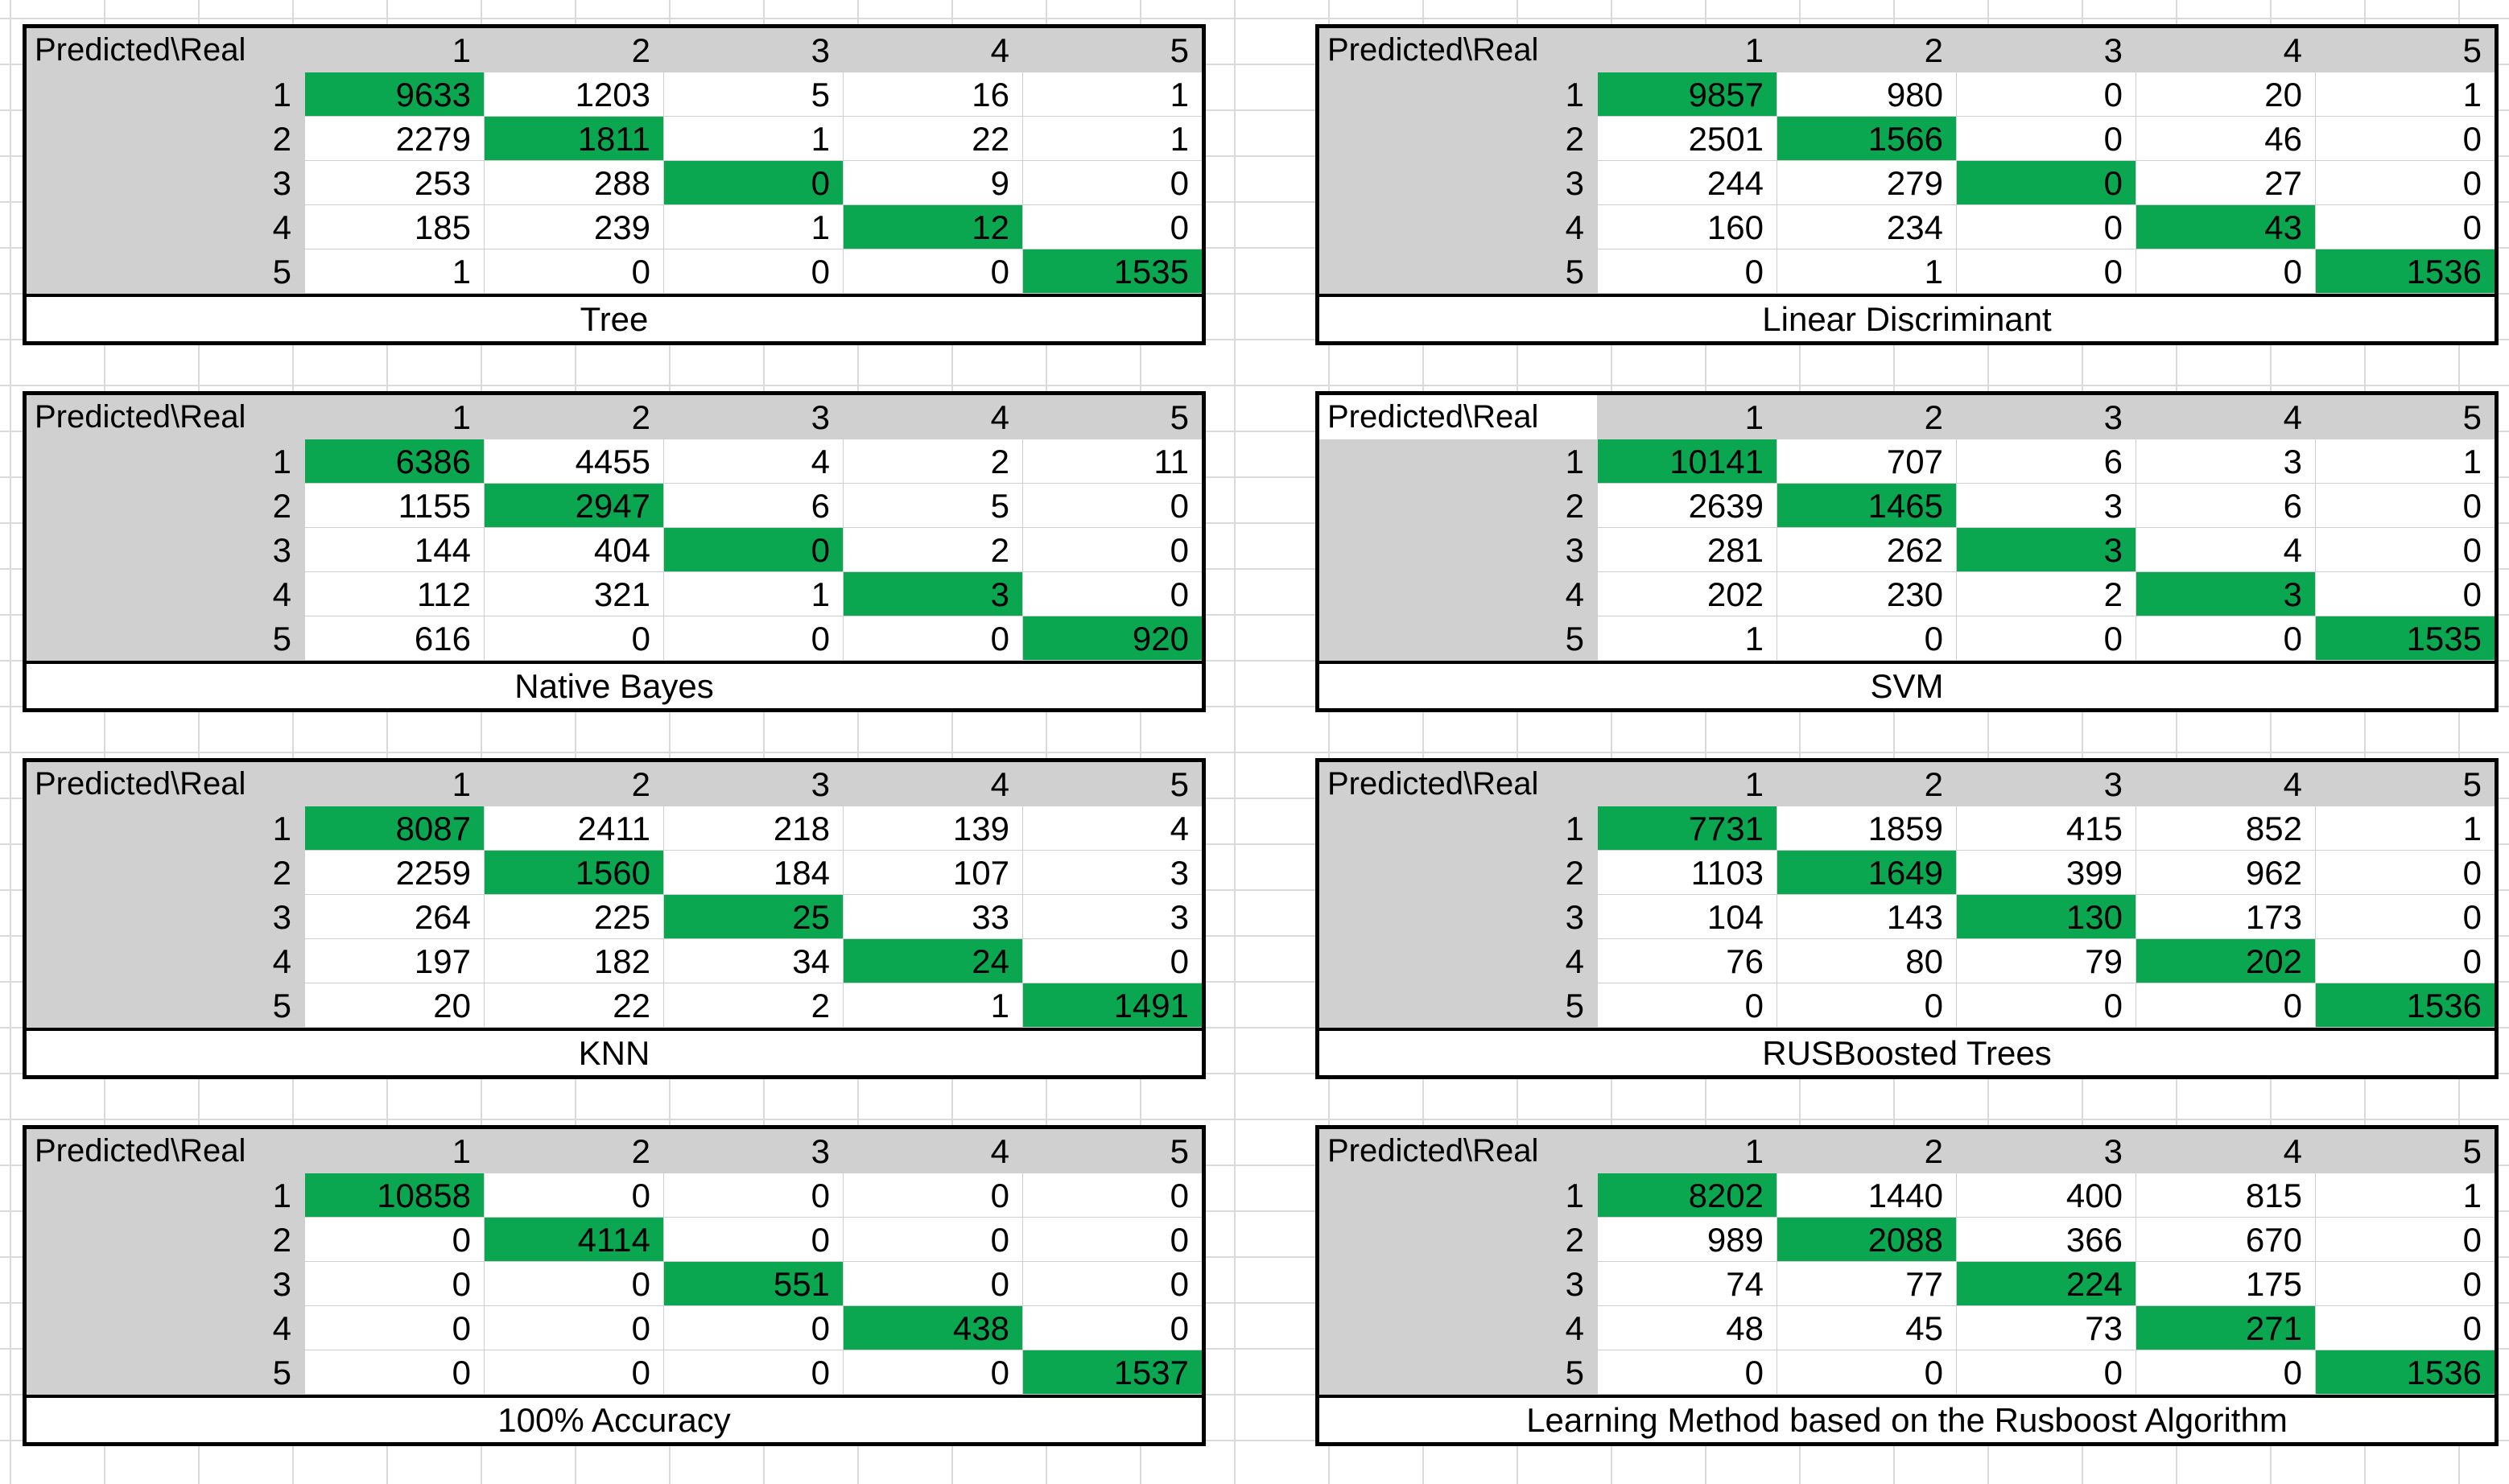 The height and width of the screenshot is (1484, 2509). I want to click on data-cell: 182, so click(573, 961).